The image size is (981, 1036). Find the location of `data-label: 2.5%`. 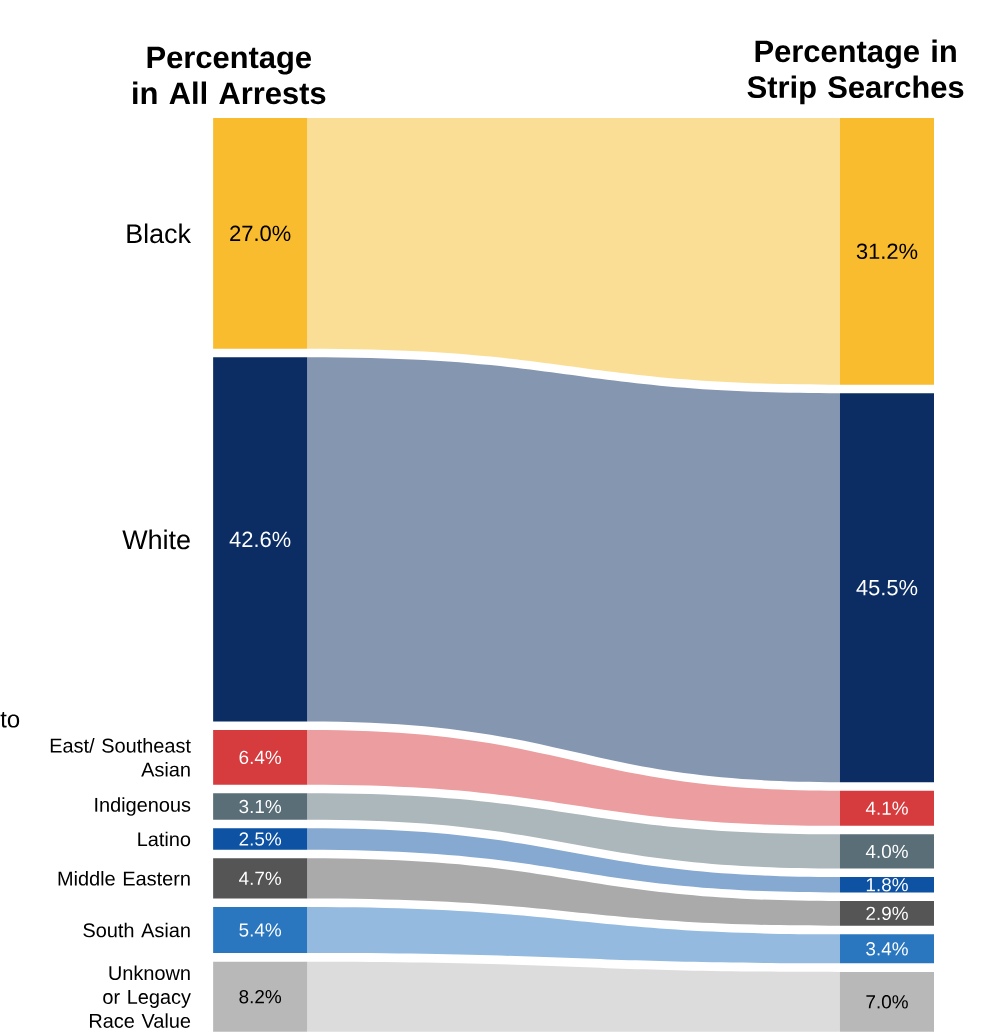

data-label: 2.5% is located at coordinates (260, 839).